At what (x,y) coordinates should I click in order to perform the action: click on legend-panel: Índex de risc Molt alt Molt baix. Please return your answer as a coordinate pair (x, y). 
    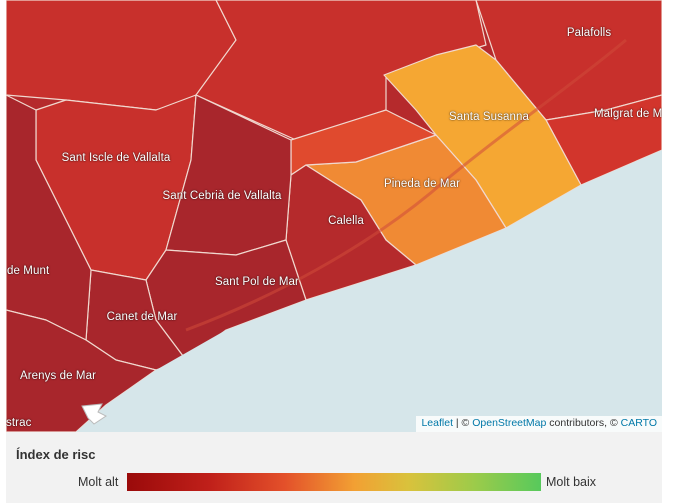
    Looking at the image, I should click on (334, 467).